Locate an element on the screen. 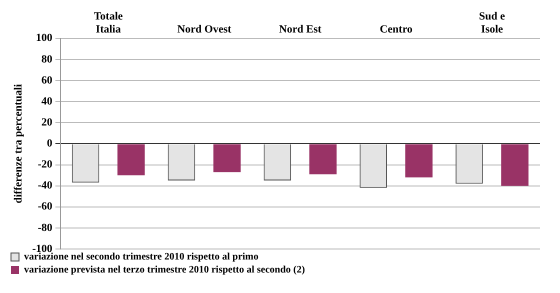 The width and height of the screenshot is (560, 293). legend-label: variazione nel secondo trimestre 2010 rispetto al primo is located at coordinates (141, 257).